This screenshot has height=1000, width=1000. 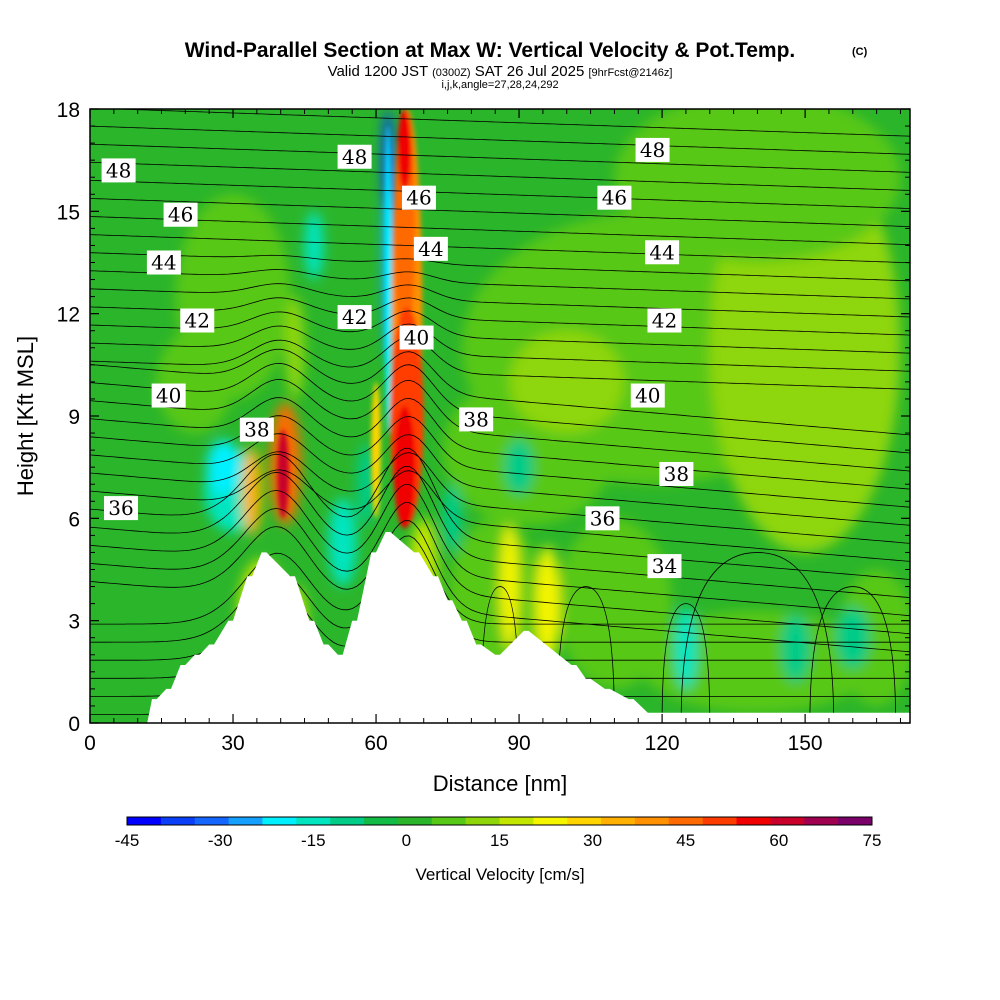 I want to click on contour-label-text: 38, so click(x=475, y=419).